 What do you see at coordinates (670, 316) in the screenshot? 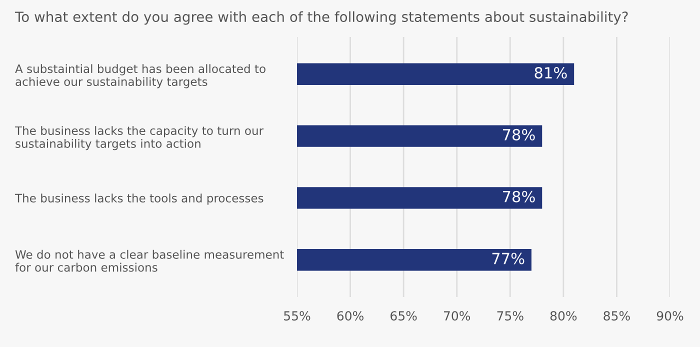
I see `x-tick-label: 90%` at bounding box center [670, 316].